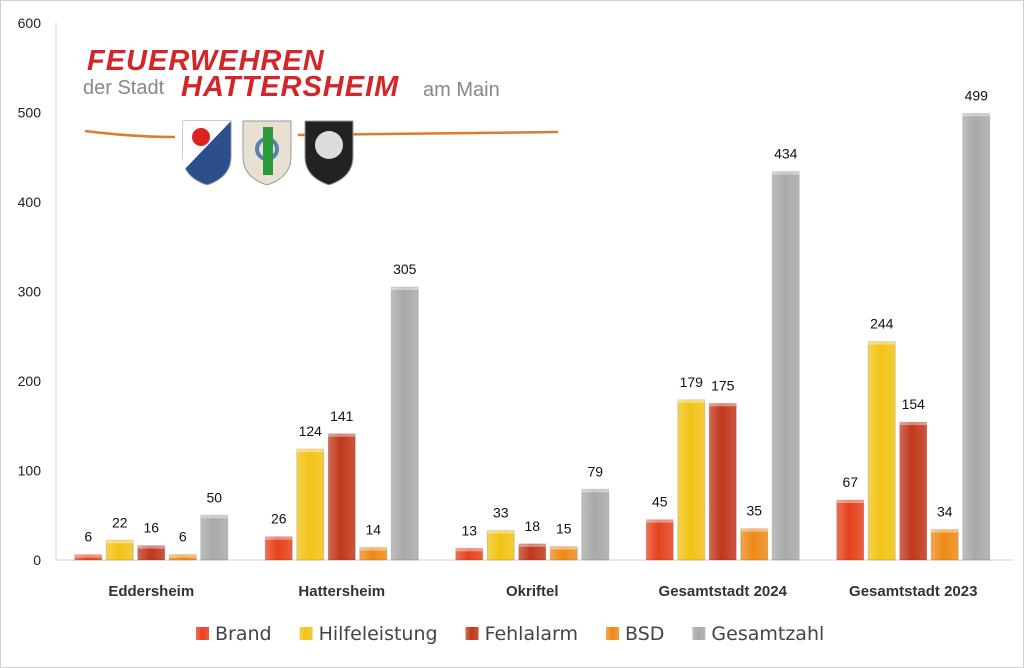 Image resolution: width=1024 pixels, height=668 pixels. What do you see at coordinates (754, 511) in the screenshot?
I see `data-label: 35` at bounding box center [754, 511].